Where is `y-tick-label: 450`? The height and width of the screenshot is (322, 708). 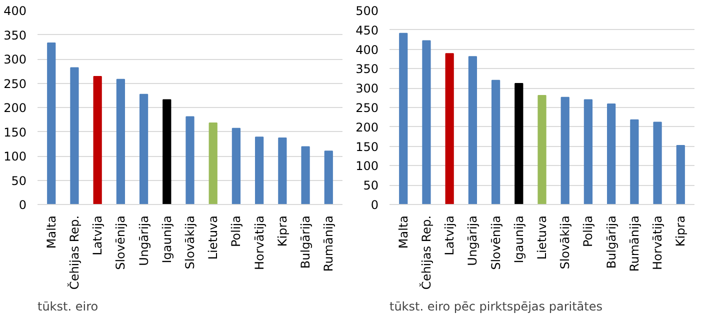
y-tick-label: 450 is located at coordinates (367, 30).